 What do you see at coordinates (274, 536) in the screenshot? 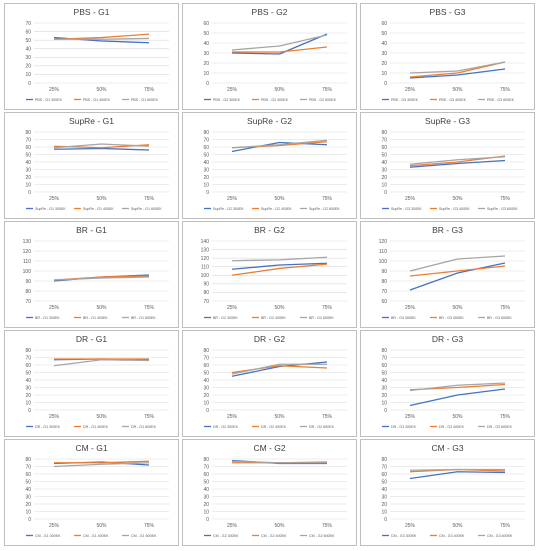
I see `legend-entry: CM - G2 400EK` at bounding box center [274, 536].